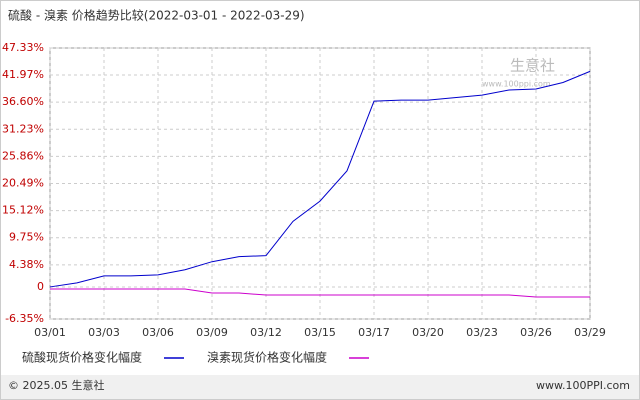 This screenshot has width=640, height=400. Describe the element at coordinates (266, 332) in the screenshot. I see `x-tick-label: 03/12` at that location.